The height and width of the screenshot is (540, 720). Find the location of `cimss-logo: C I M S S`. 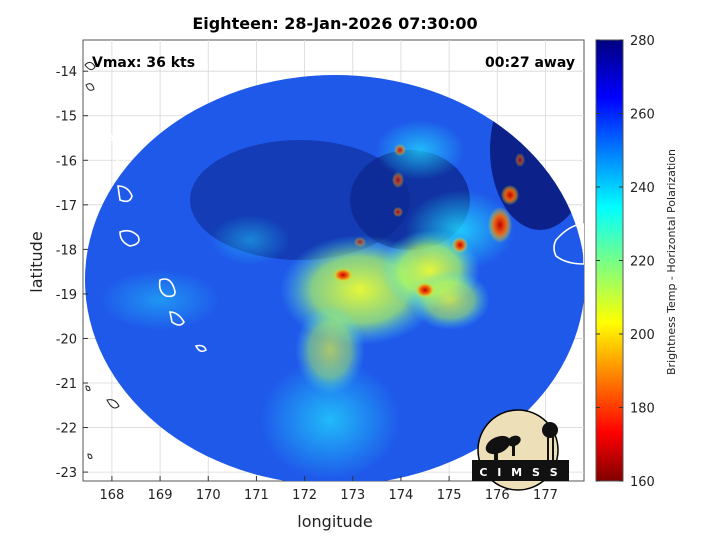

cimss-logo: C I M S S is located at coordinates (520, 450).